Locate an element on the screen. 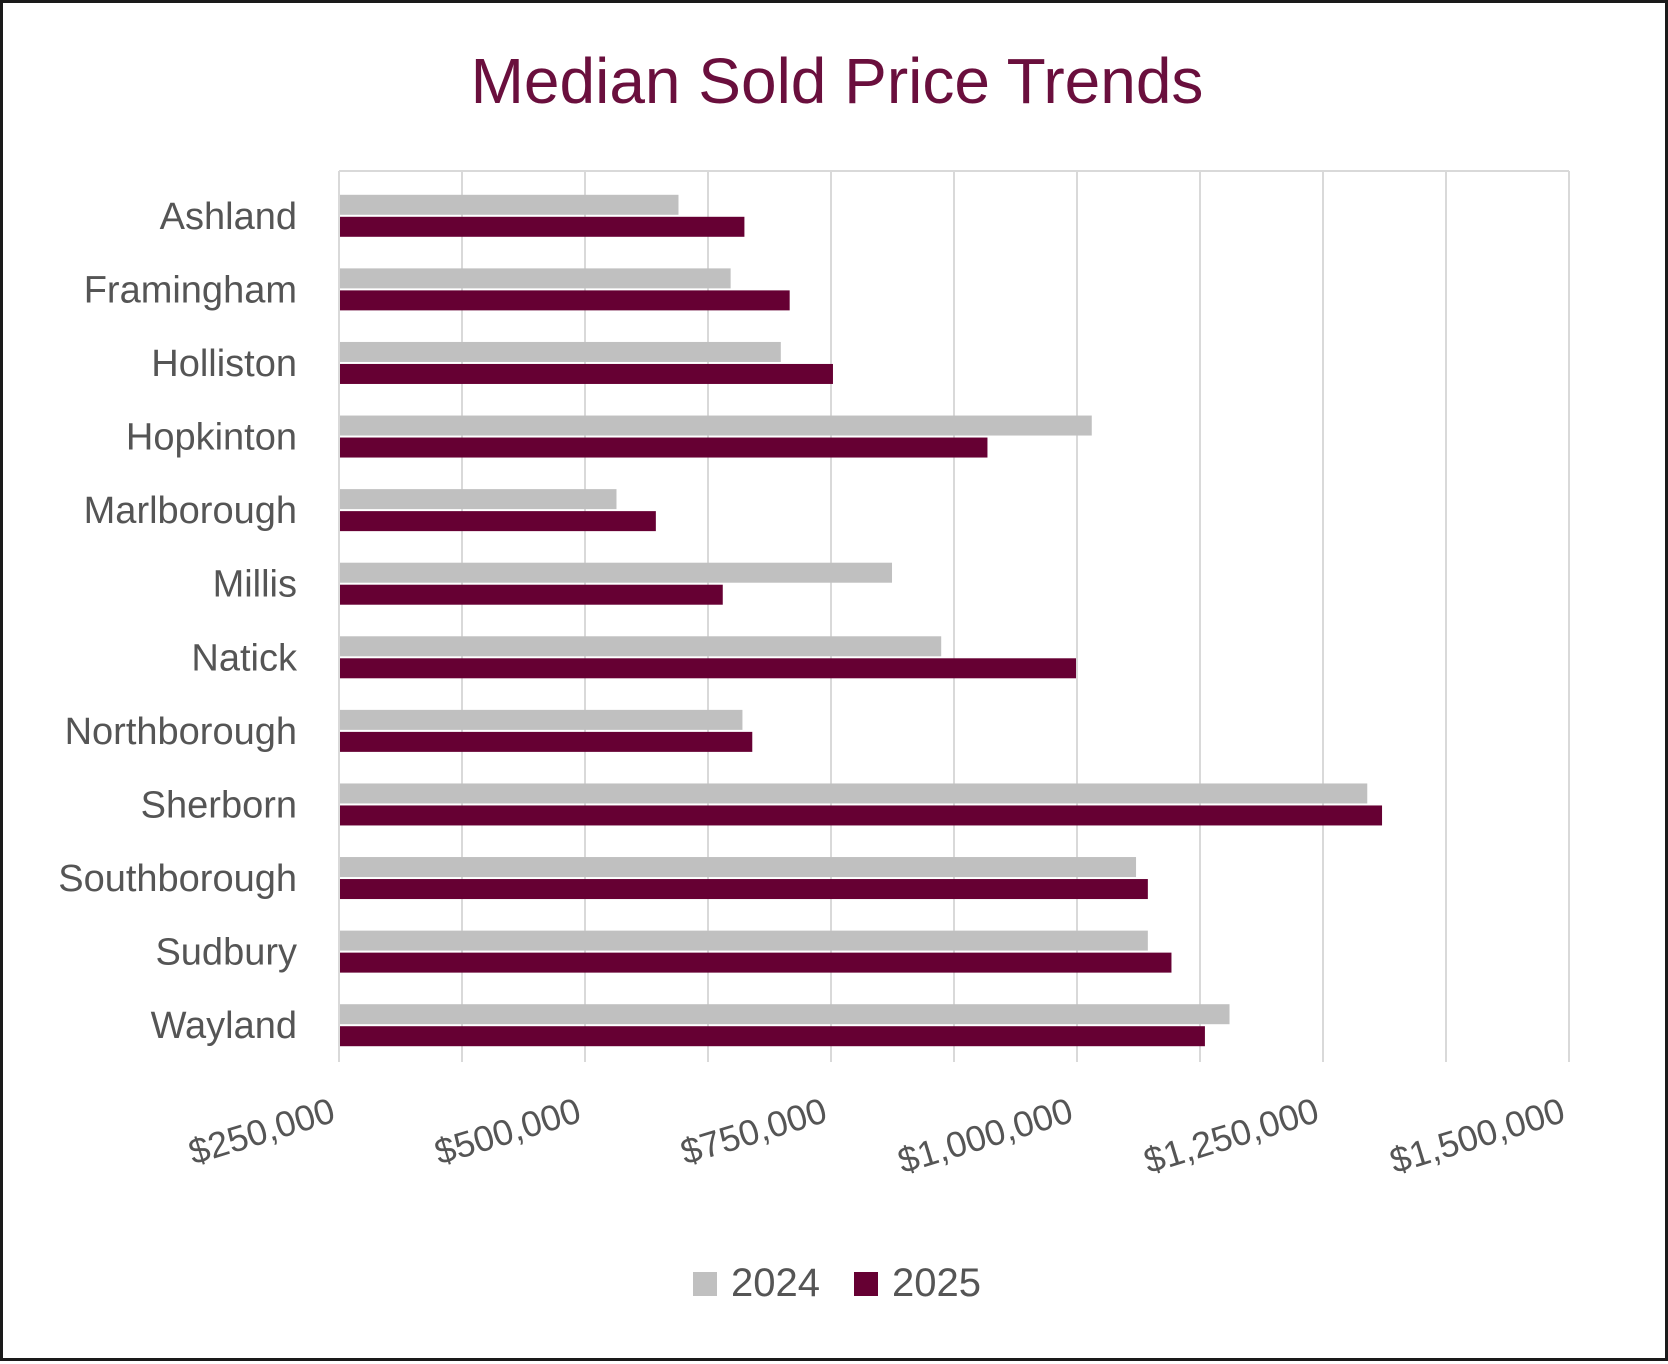  bar-2025-holliston is located at coordinates (586, 373).